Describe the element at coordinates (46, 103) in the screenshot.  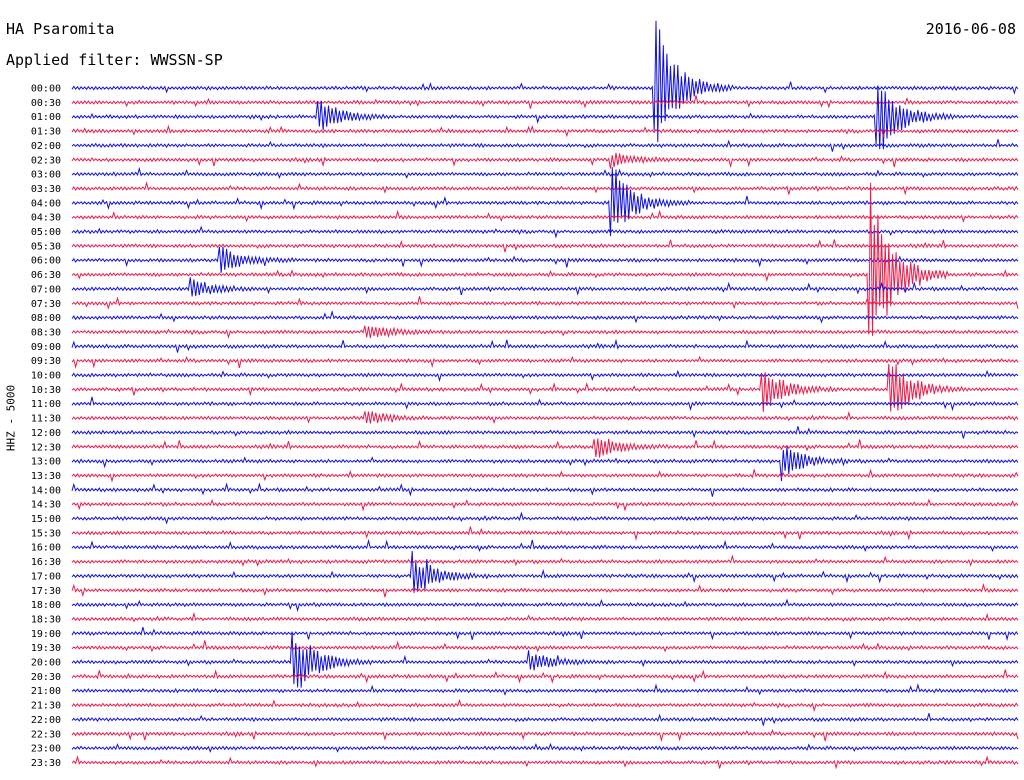
I see `row-time-label: 00:30` at that location.